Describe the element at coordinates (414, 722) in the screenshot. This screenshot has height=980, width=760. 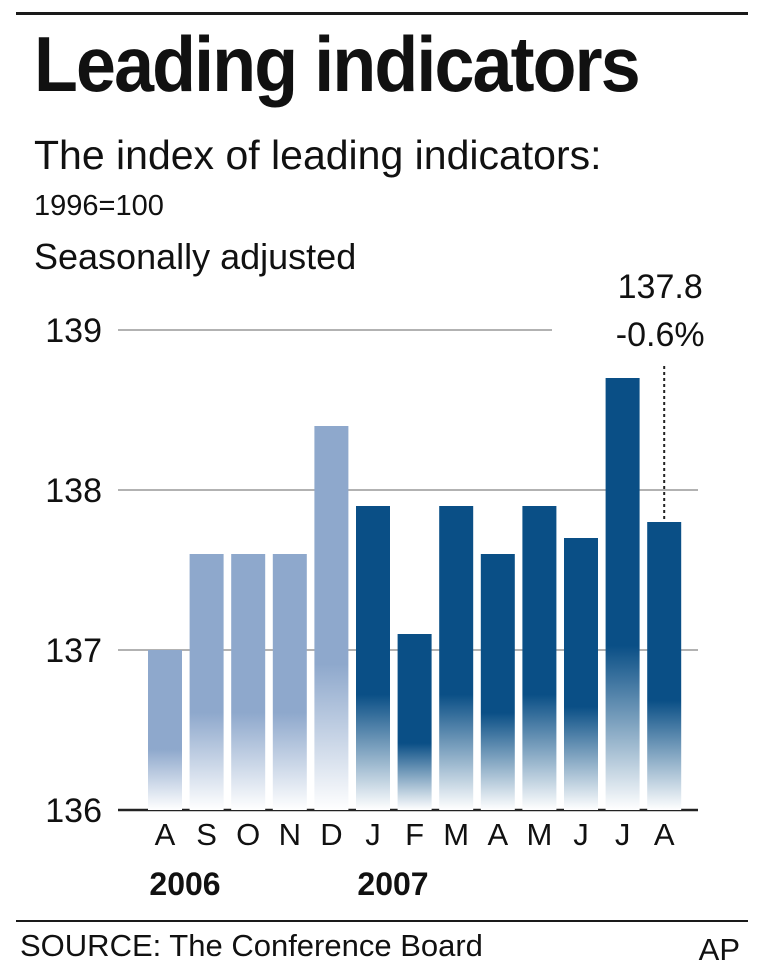
I see `bar-2007-f` at that location.